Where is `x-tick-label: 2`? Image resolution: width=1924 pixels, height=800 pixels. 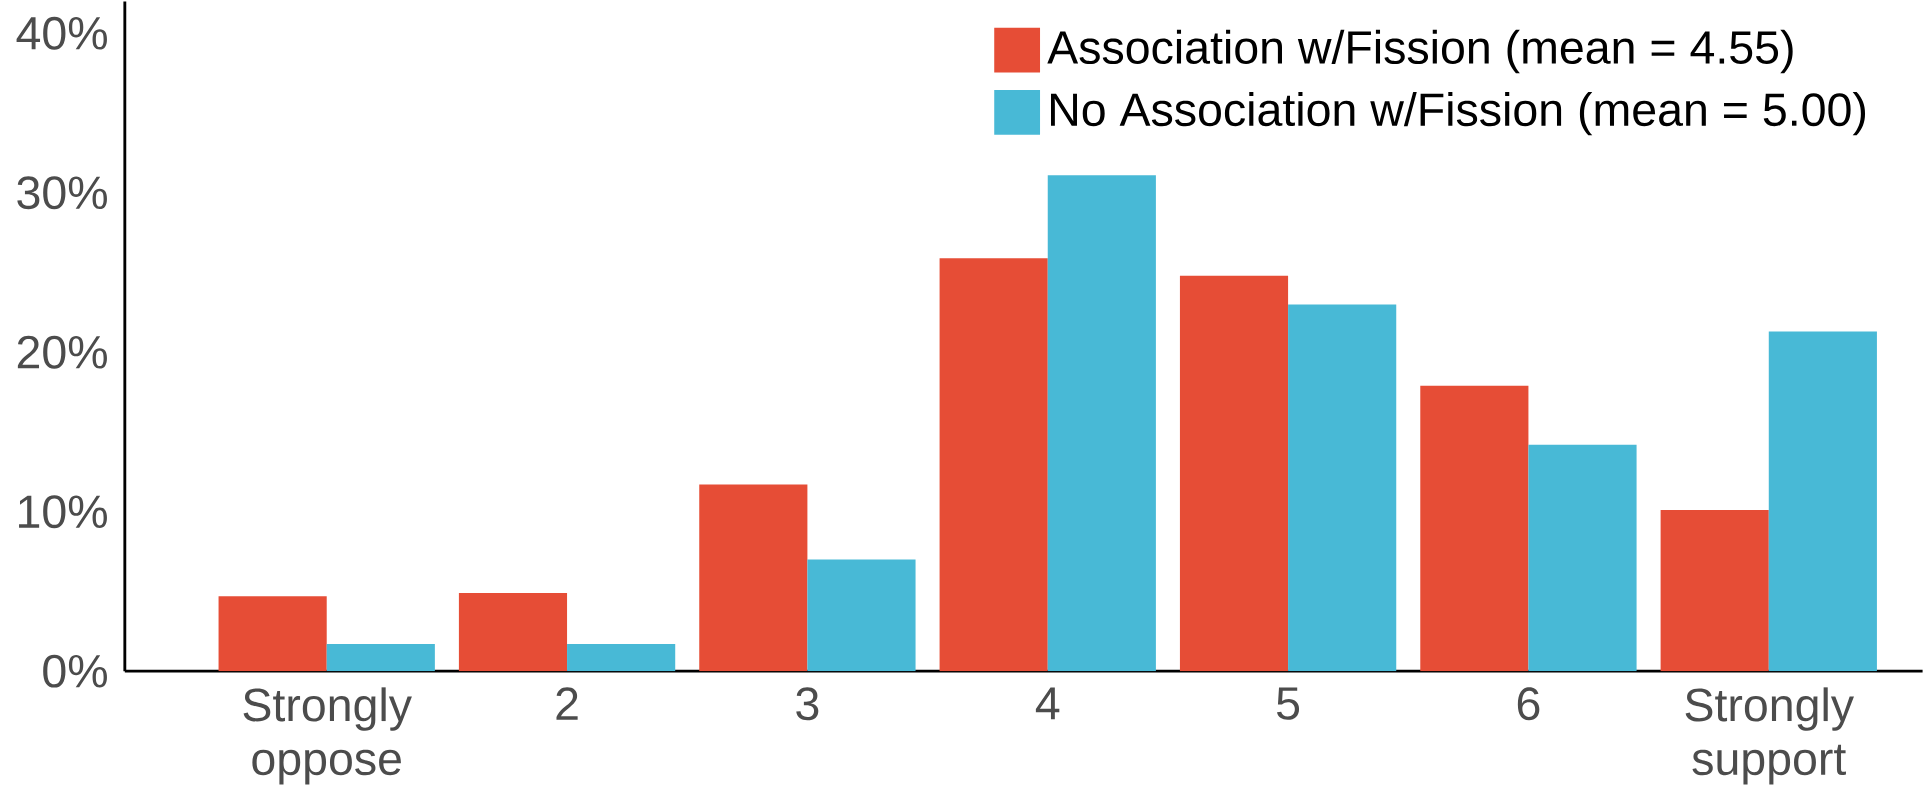 x-tick-label: 2 is located at coordinates (567, 703).